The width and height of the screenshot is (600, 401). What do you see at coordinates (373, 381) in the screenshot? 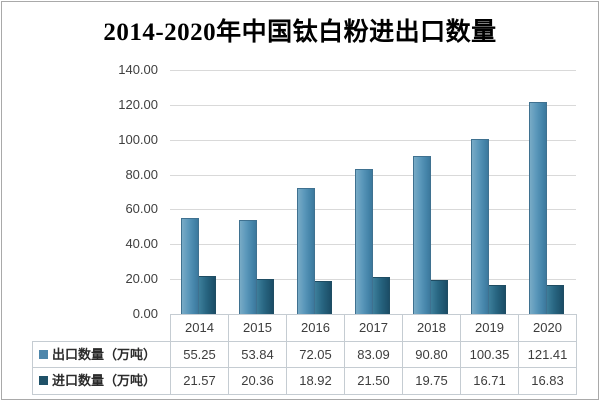
I see `table-value-cell: 21.50` at bounding box center [373, 381].